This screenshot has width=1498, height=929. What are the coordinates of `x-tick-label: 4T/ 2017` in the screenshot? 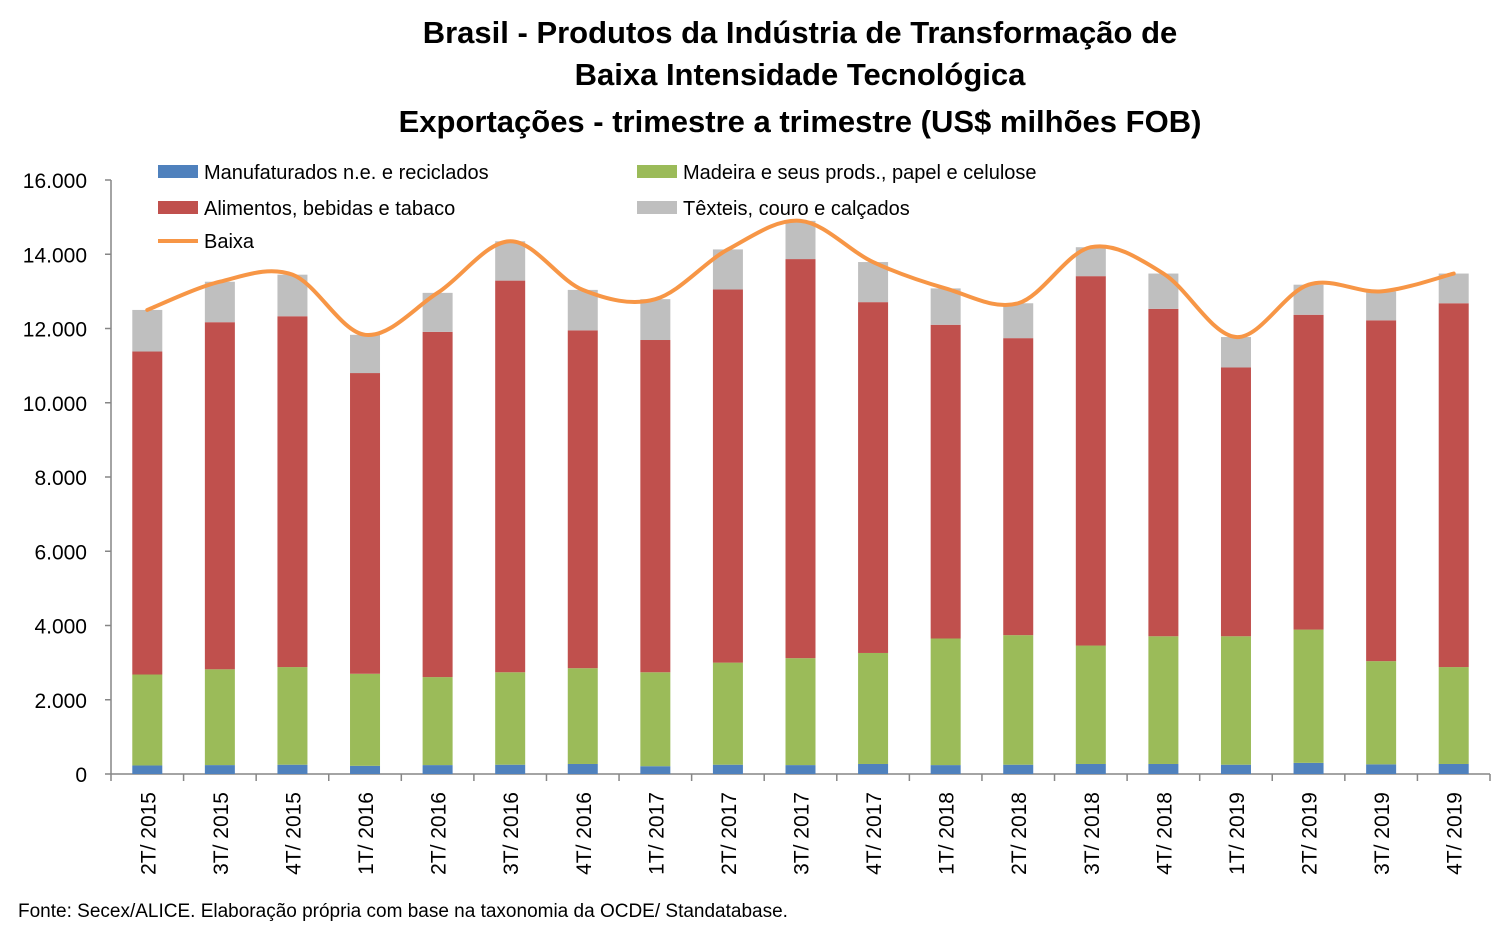 It's located at (874, 833).